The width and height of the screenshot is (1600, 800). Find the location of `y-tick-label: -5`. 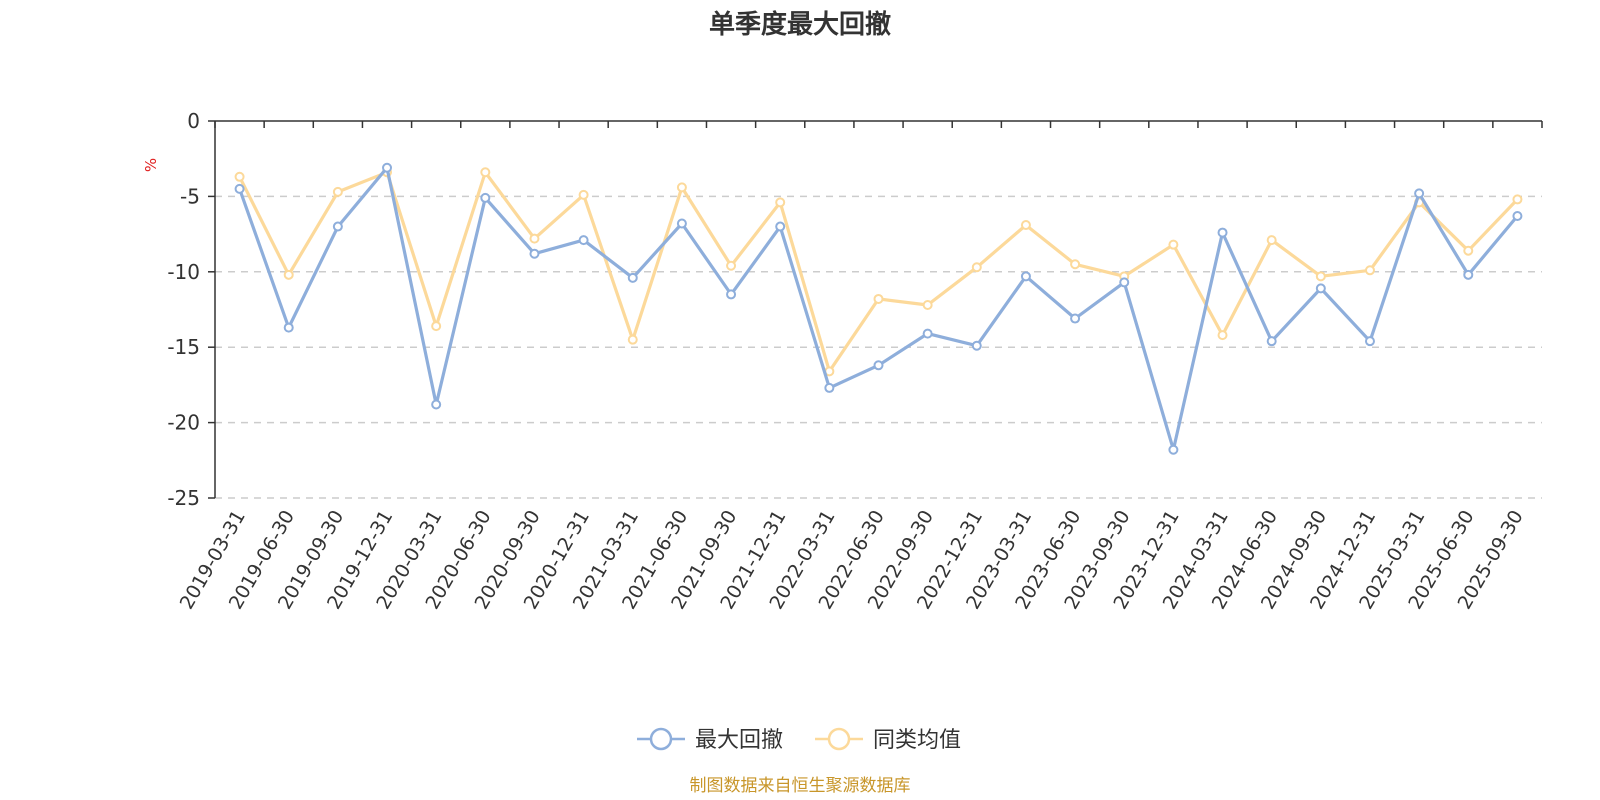

y-tick-label: -5 is located at coordinates (190, 196).